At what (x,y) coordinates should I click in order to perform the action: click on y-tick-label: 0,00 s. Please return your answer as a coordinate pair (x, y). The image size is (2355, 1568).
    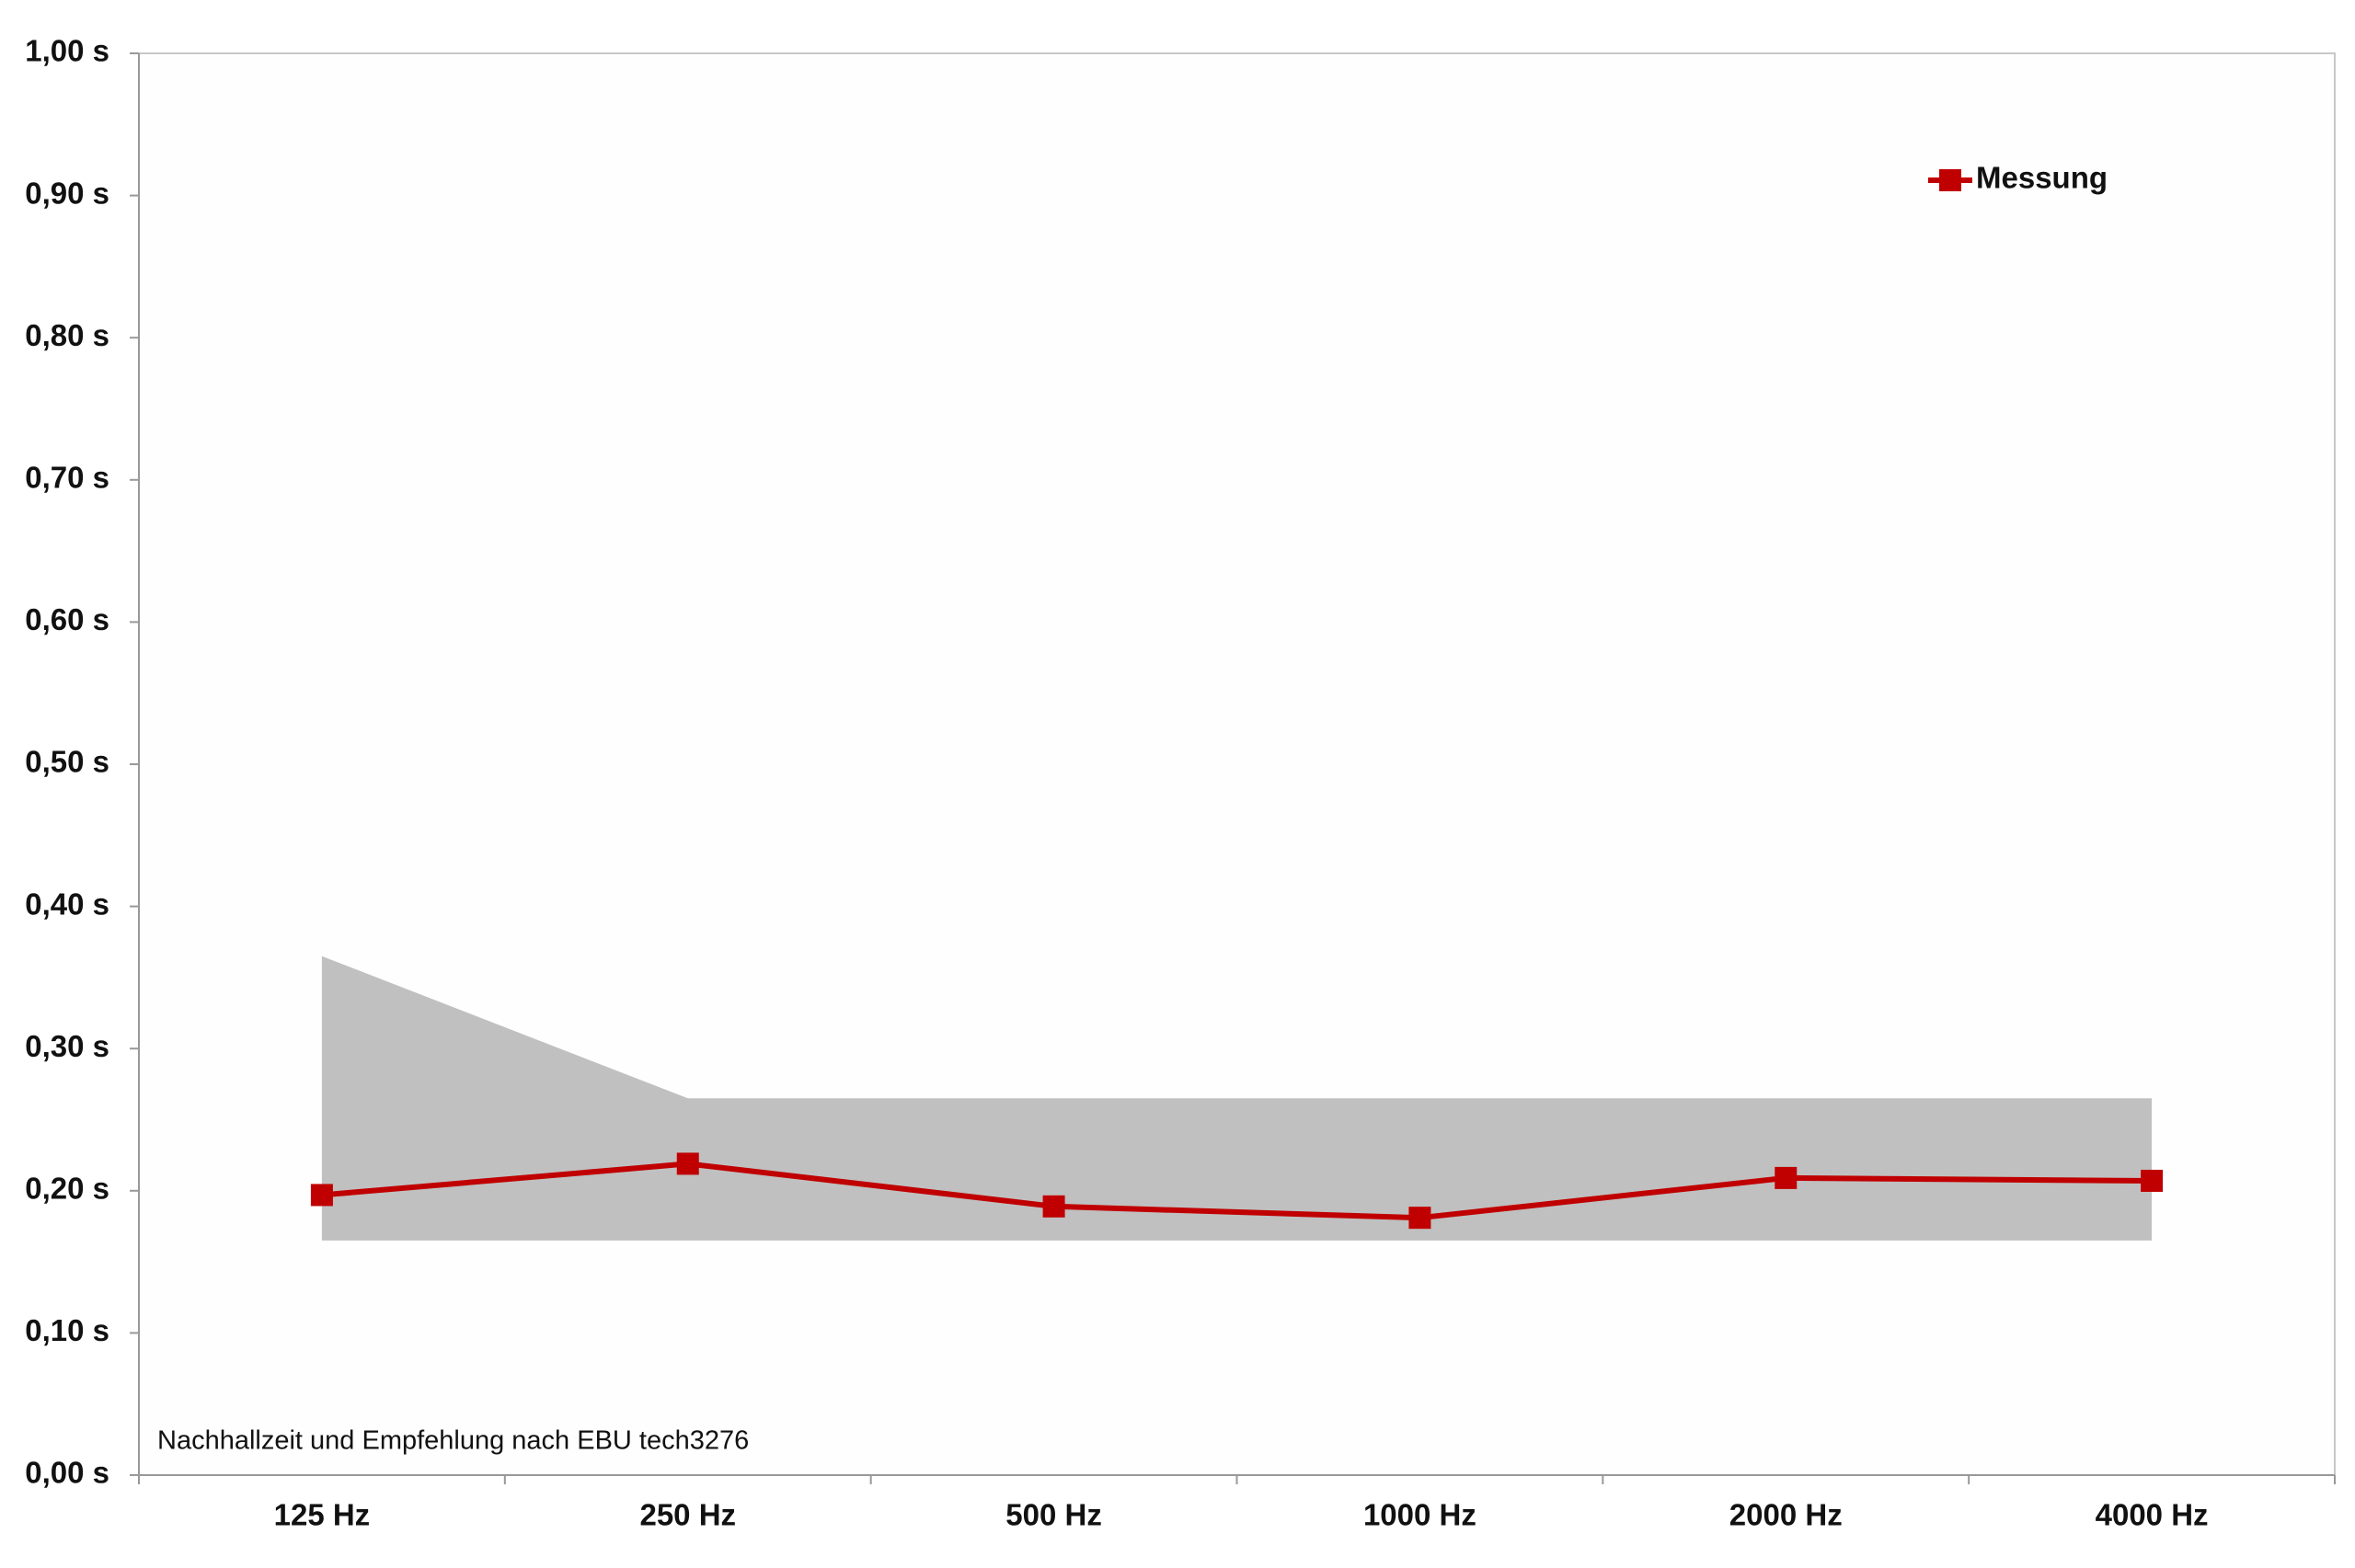
    Looking at the image, I should click on (67, 1473).